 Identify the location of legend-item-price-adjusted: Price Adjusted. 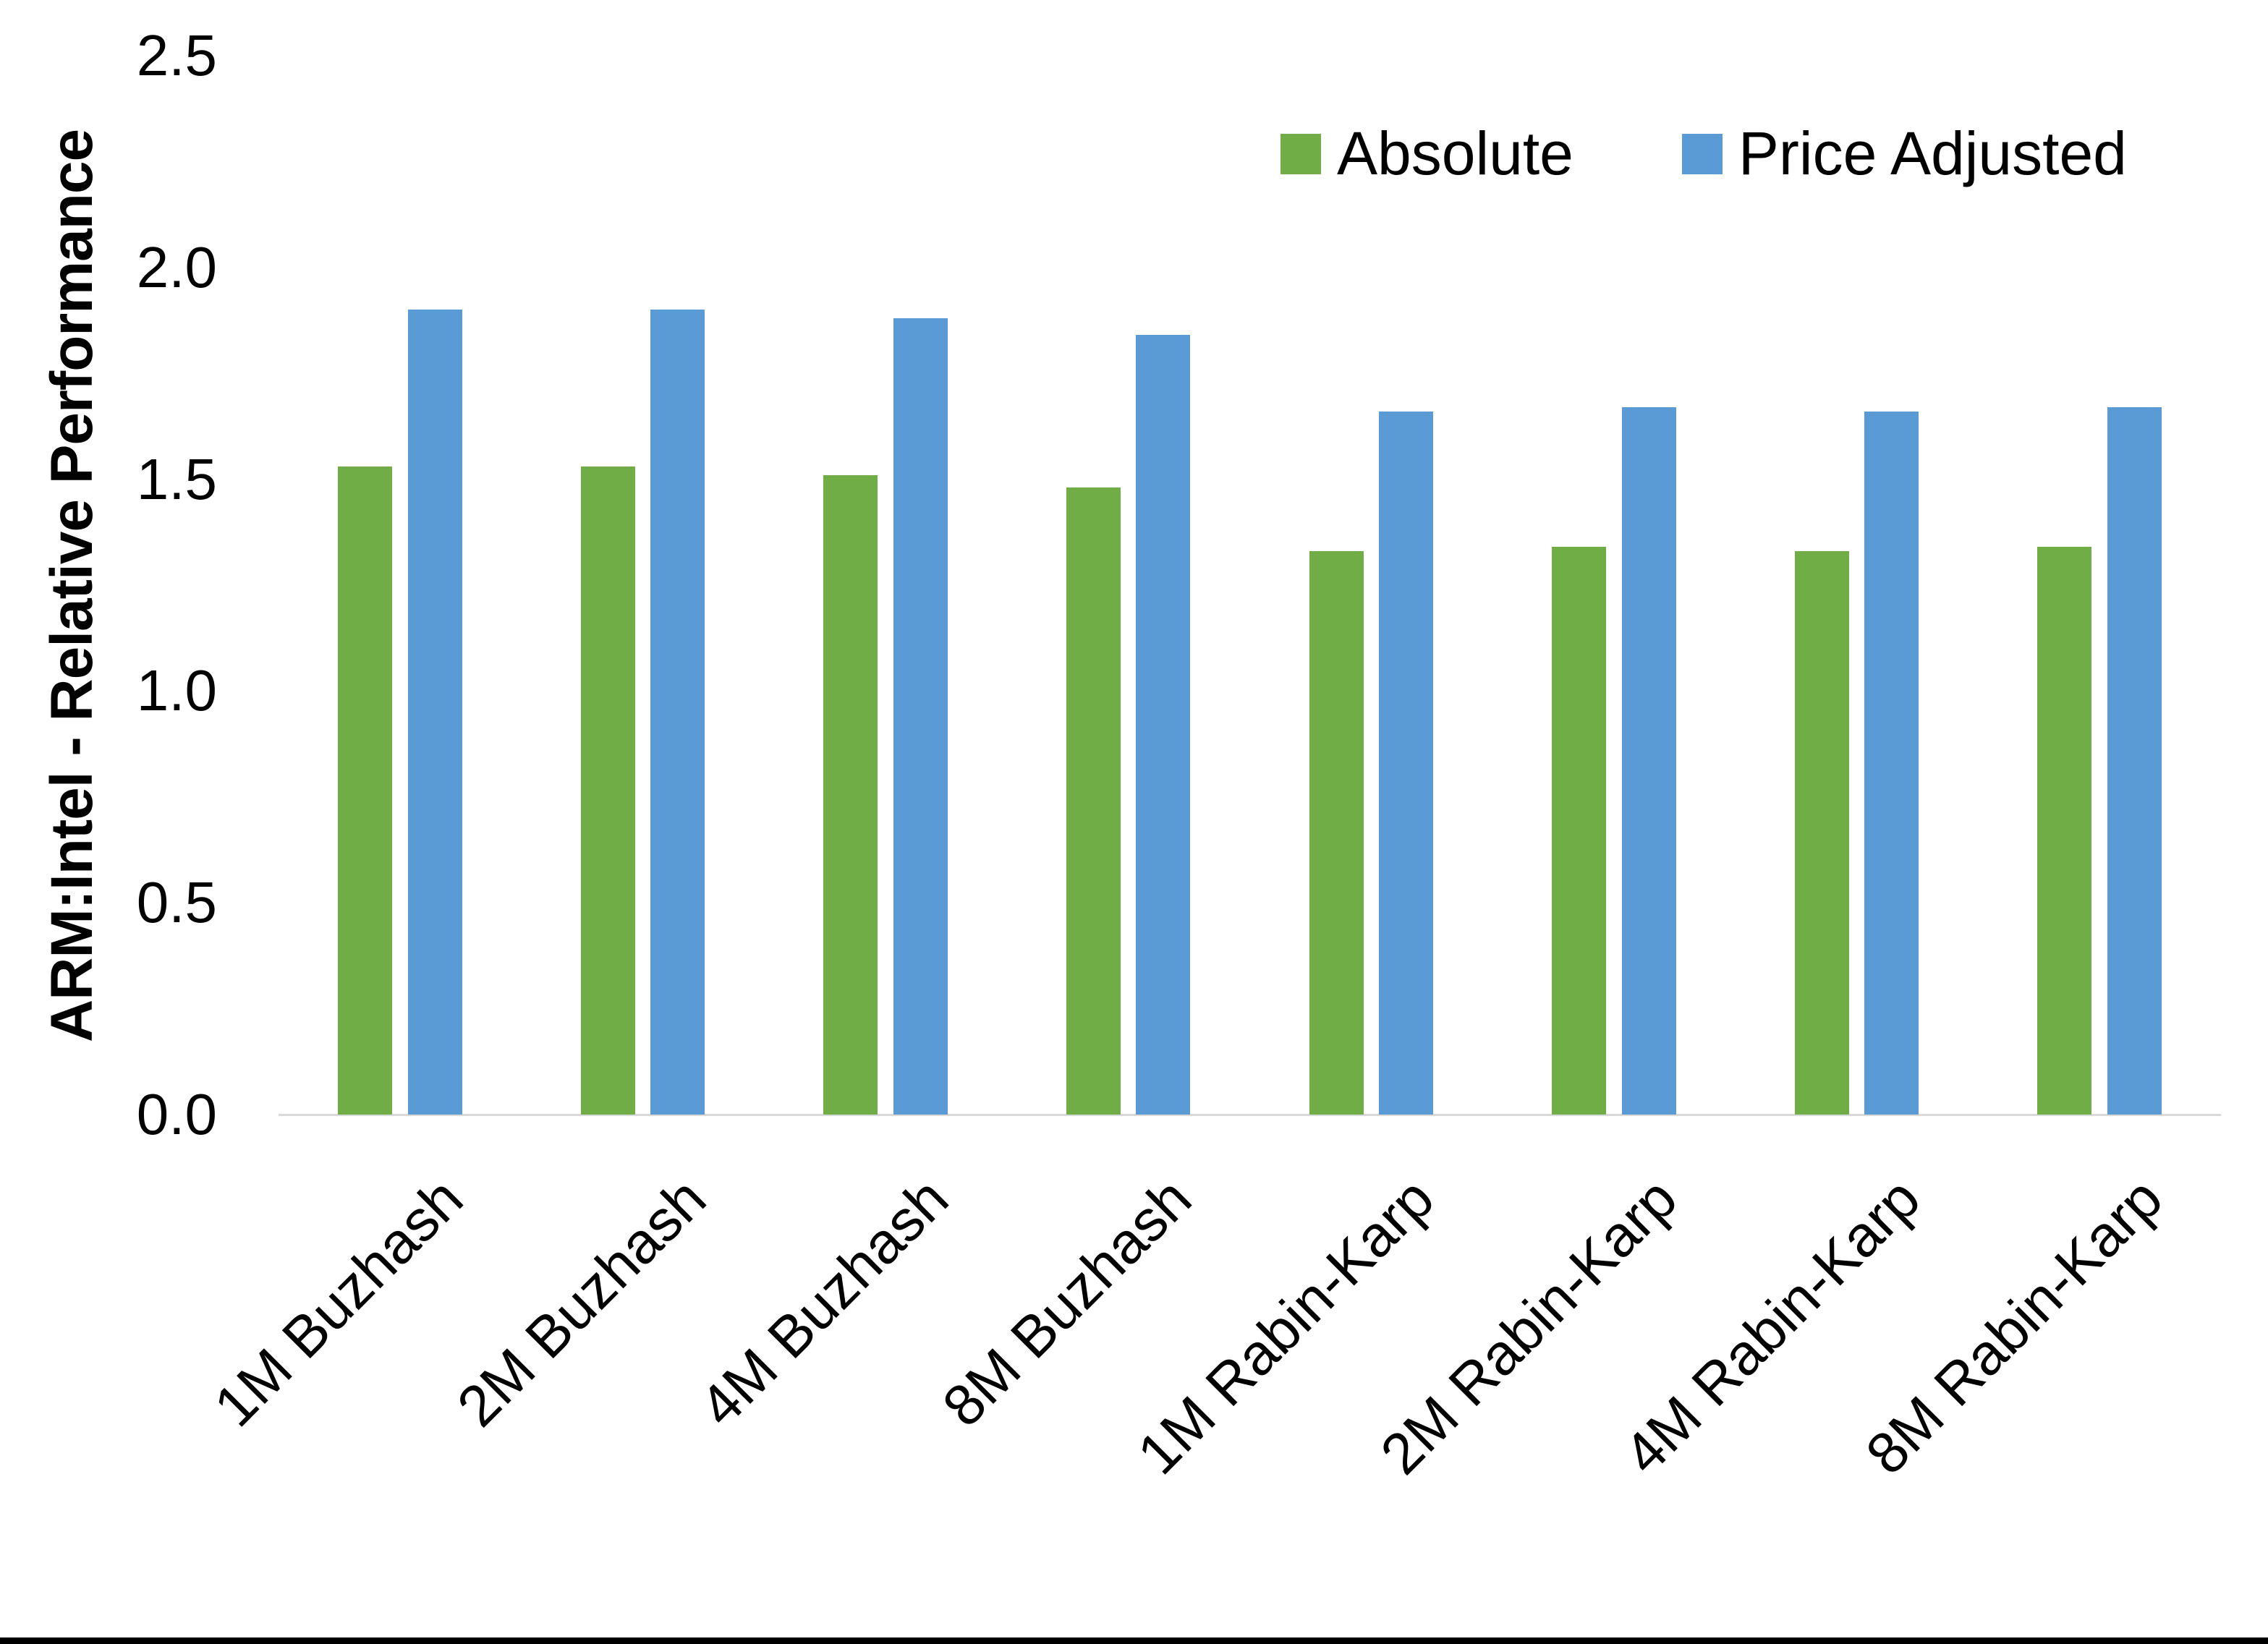
(1904, 154).